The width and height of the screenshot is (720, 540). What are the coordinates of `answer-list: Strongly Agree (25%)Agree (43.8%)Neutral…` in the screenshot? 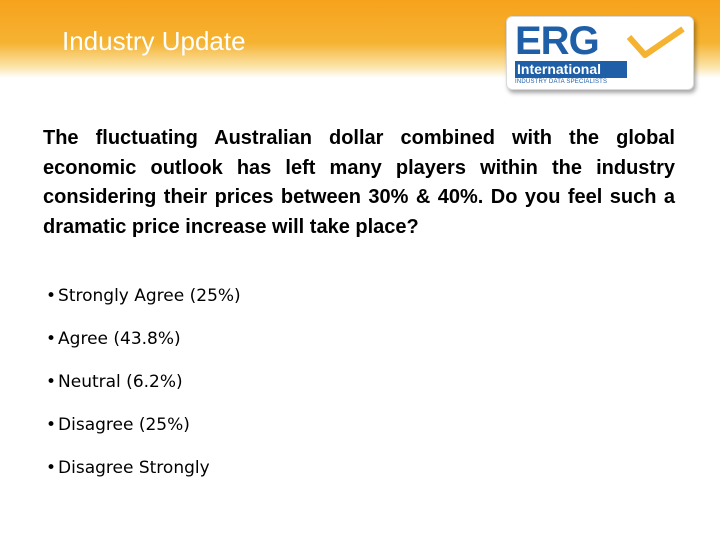 It's located at (143, 388).